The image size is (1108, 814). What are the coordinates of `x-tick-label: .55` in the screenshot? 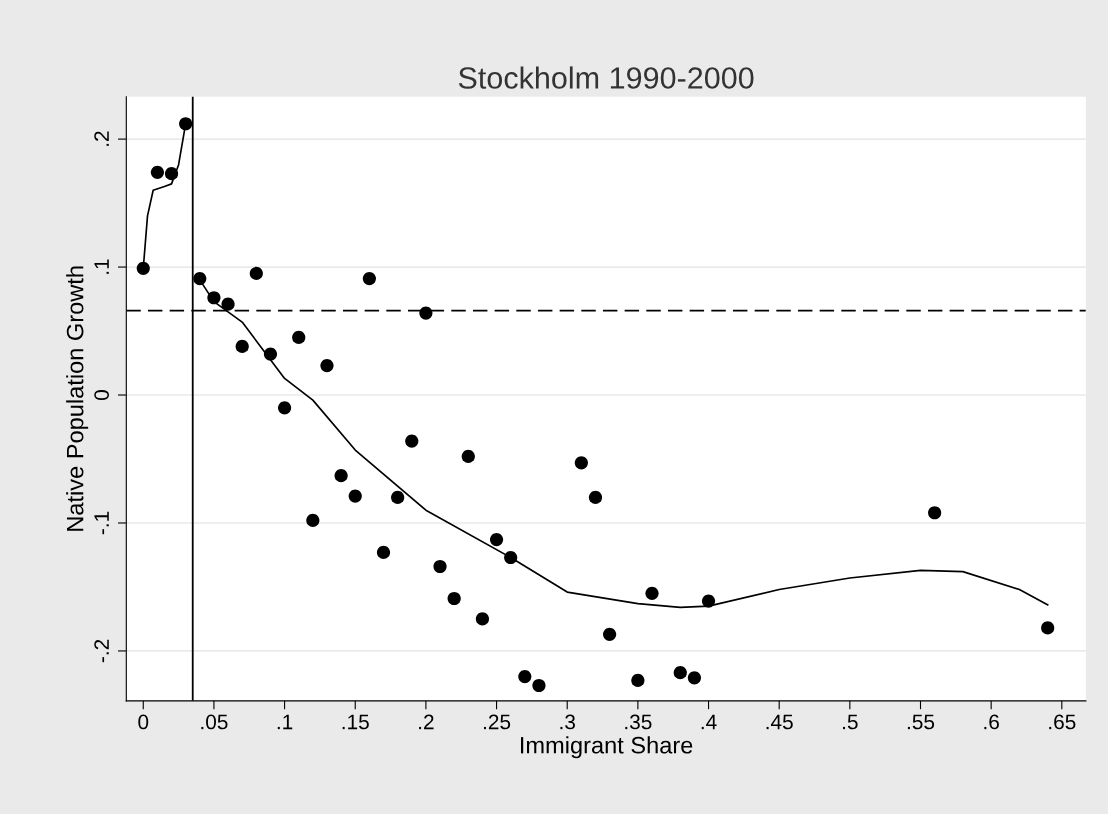 It's located at (921, 722).